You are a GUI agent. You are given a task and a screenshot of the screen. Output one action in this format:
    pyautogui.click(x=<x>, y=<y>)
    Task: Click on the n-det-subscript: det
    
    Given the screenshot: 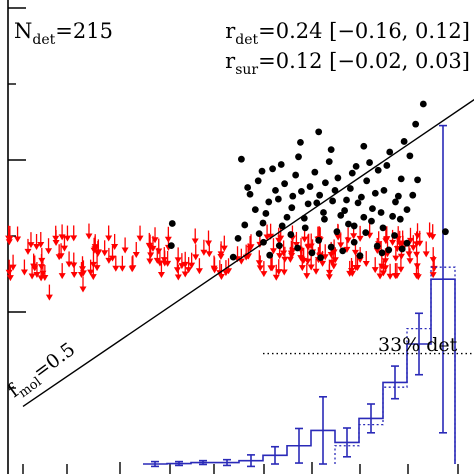 What is the action you would take?
    pyautogui.click(x=43, y=40)
    